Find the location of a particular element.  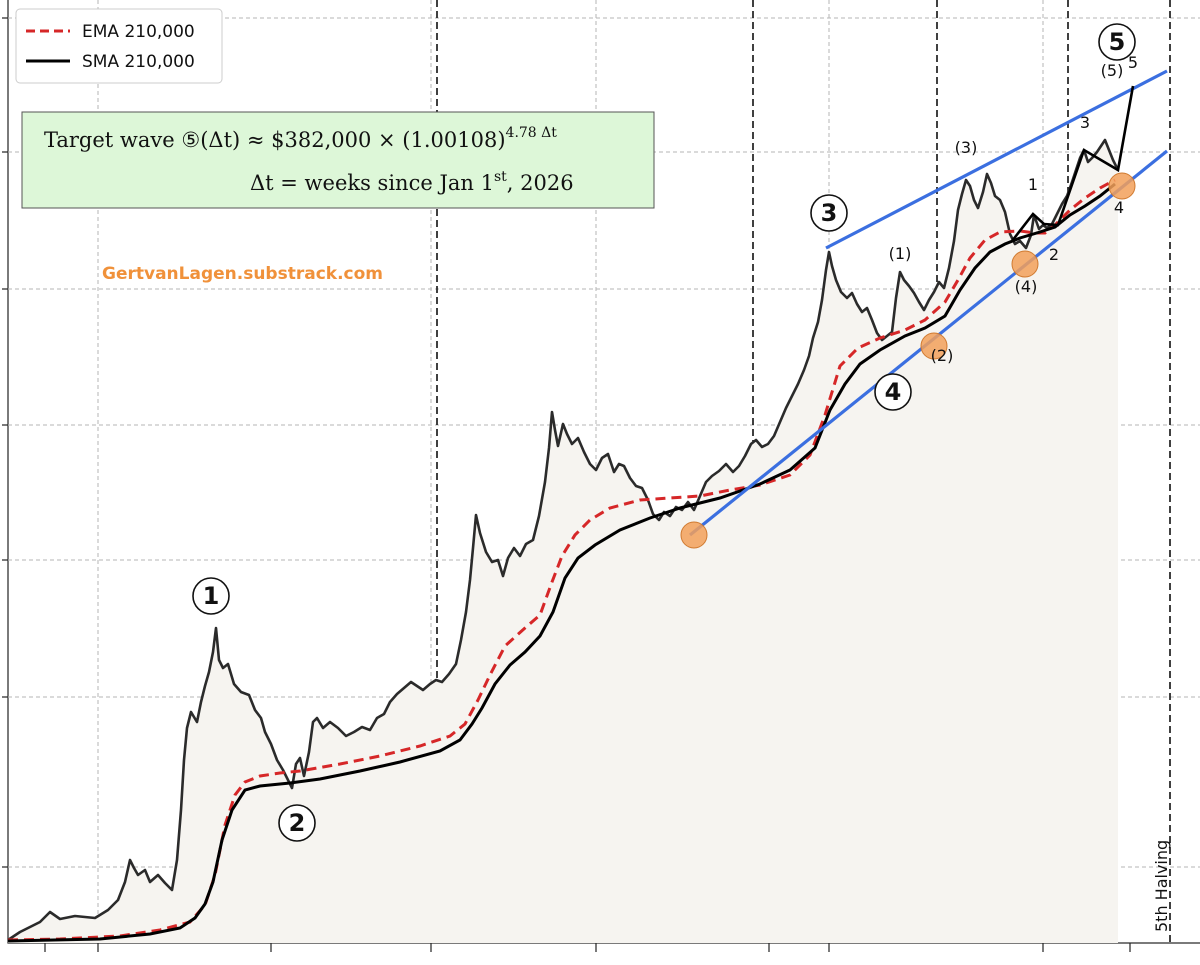

formula-main: (Δt) ≈ $382,000 × (1.00108) is located at coordinates (352, 140).